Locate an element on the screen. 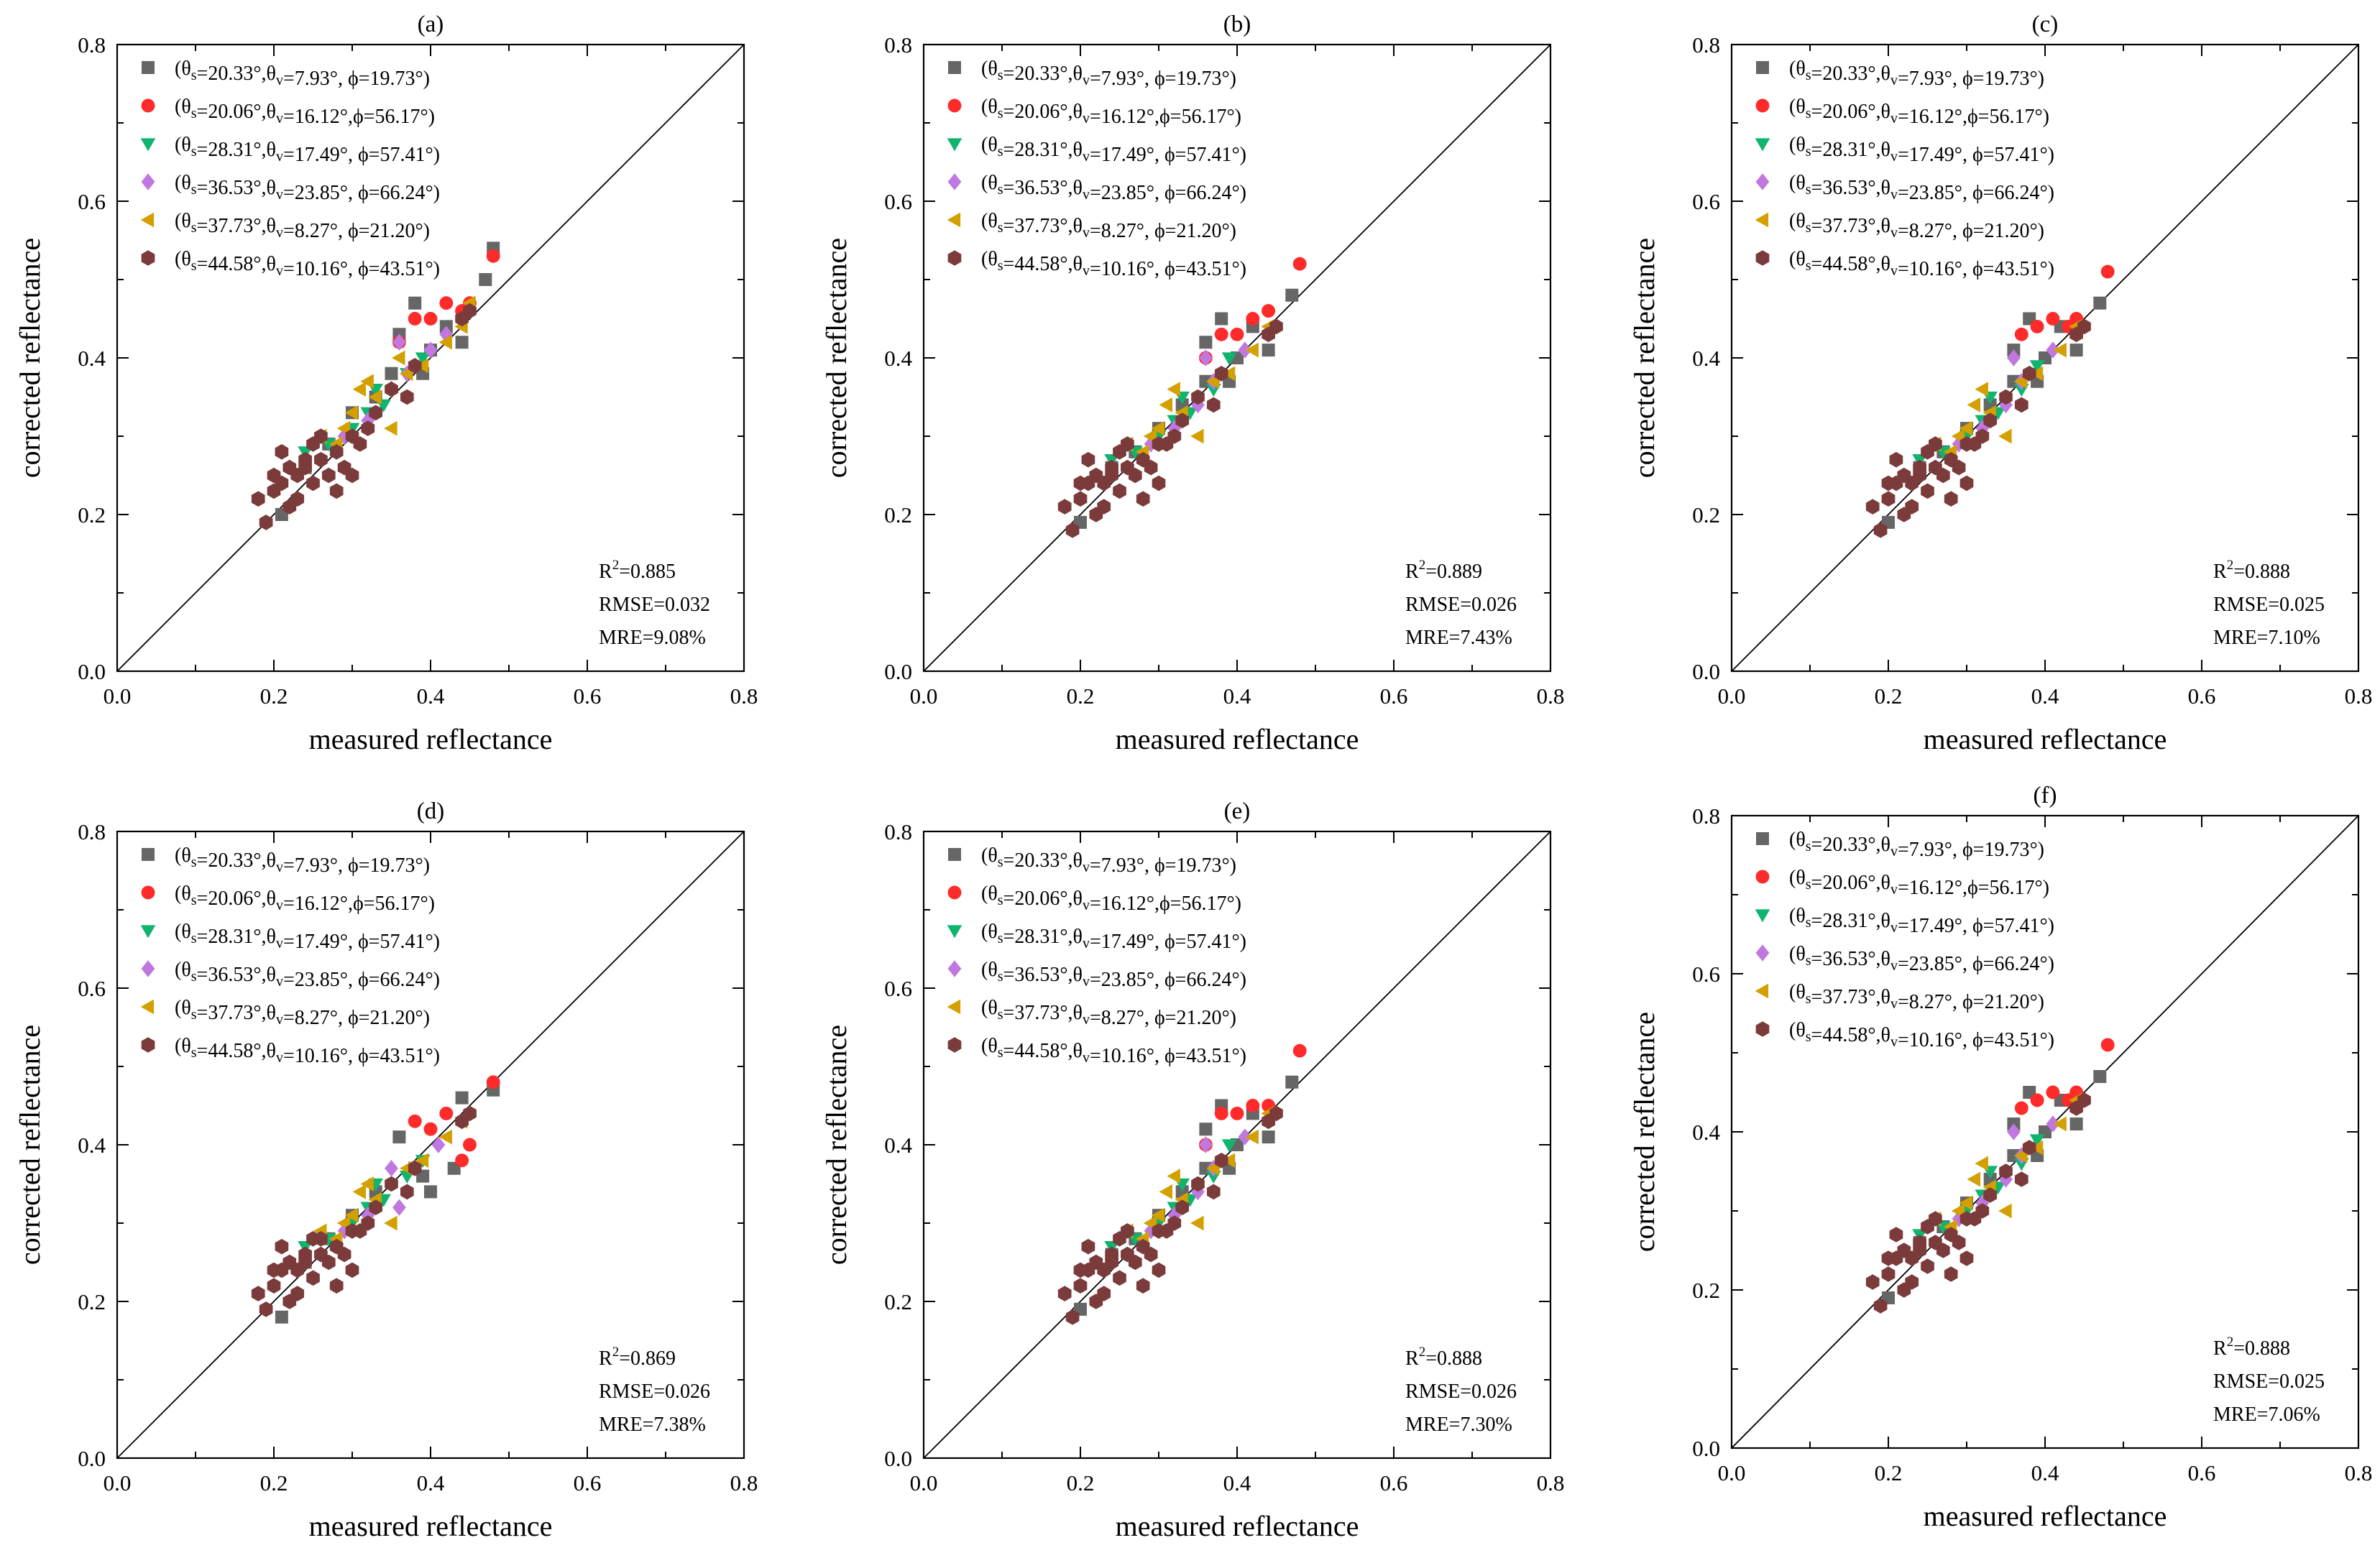 The width and height of the screenshot is (2380, 1558). legend-label: (θs=28.31°,θv=17.49°, ϕ=57.41°) is located at coordinates (1921, 150).